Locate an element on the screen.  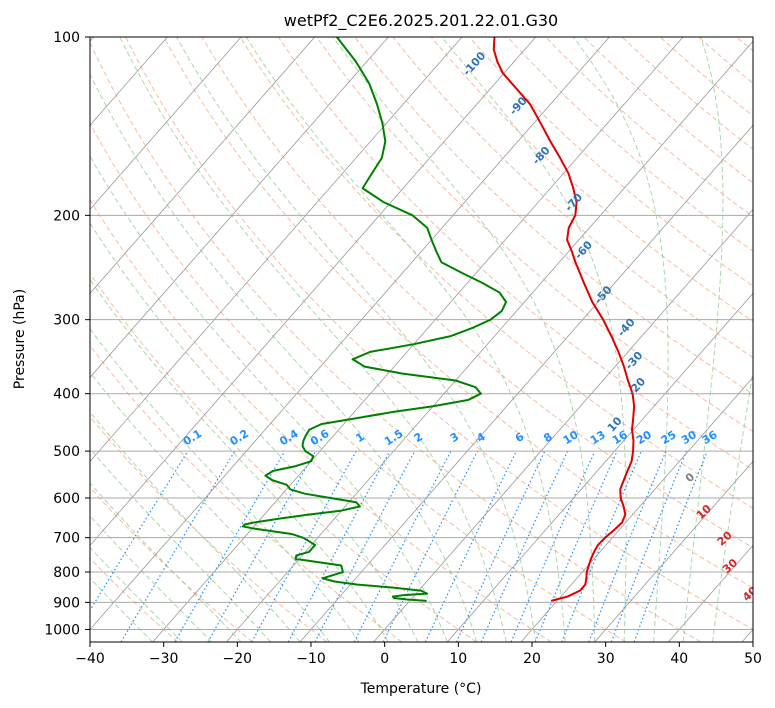
x-tick-label: −10 is located at coordinates (311, 659).